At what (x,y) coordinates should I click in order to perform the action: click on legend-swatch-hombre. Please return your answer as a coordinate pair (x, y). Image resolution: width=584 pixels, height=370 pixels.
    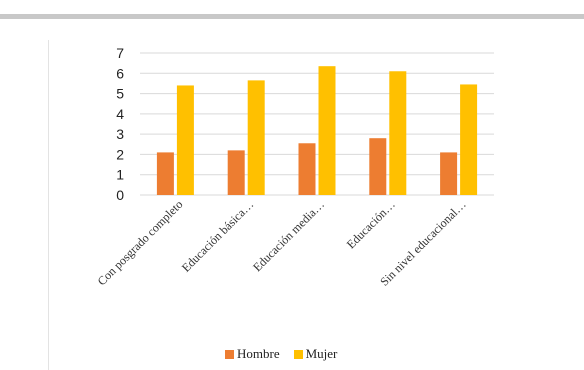
    Looking at the image, I should click on (229, 354).